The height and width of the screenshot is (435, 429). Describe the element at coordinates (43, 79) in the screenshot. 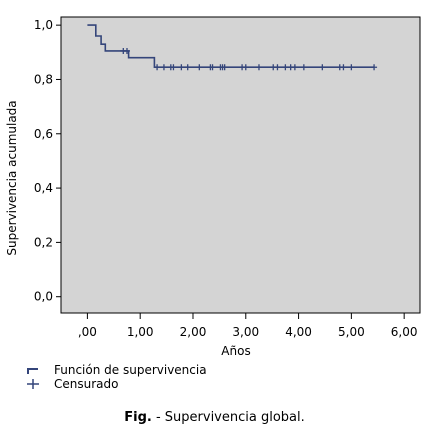

I see `y-tick-label-4: 0,8` at that location.